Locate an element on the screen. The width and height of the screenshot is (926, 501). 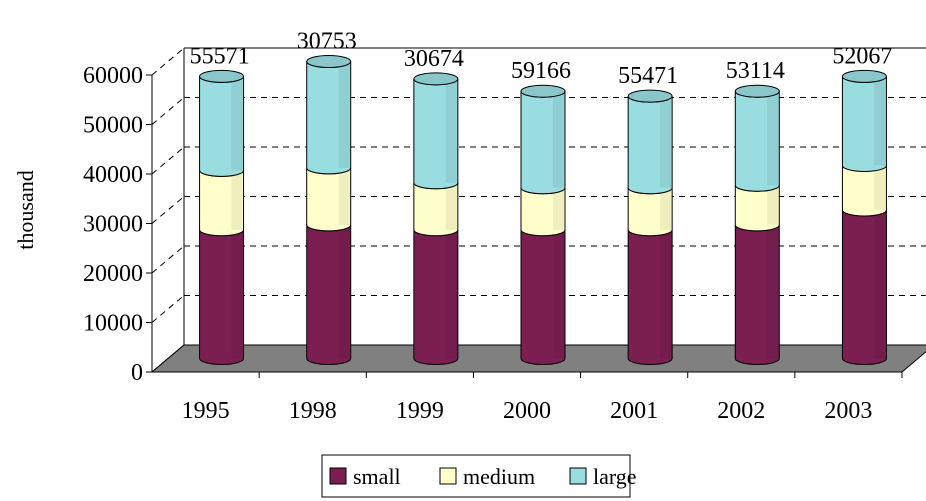
x-tick-label: 1998 is located at coordinates (313, 411).